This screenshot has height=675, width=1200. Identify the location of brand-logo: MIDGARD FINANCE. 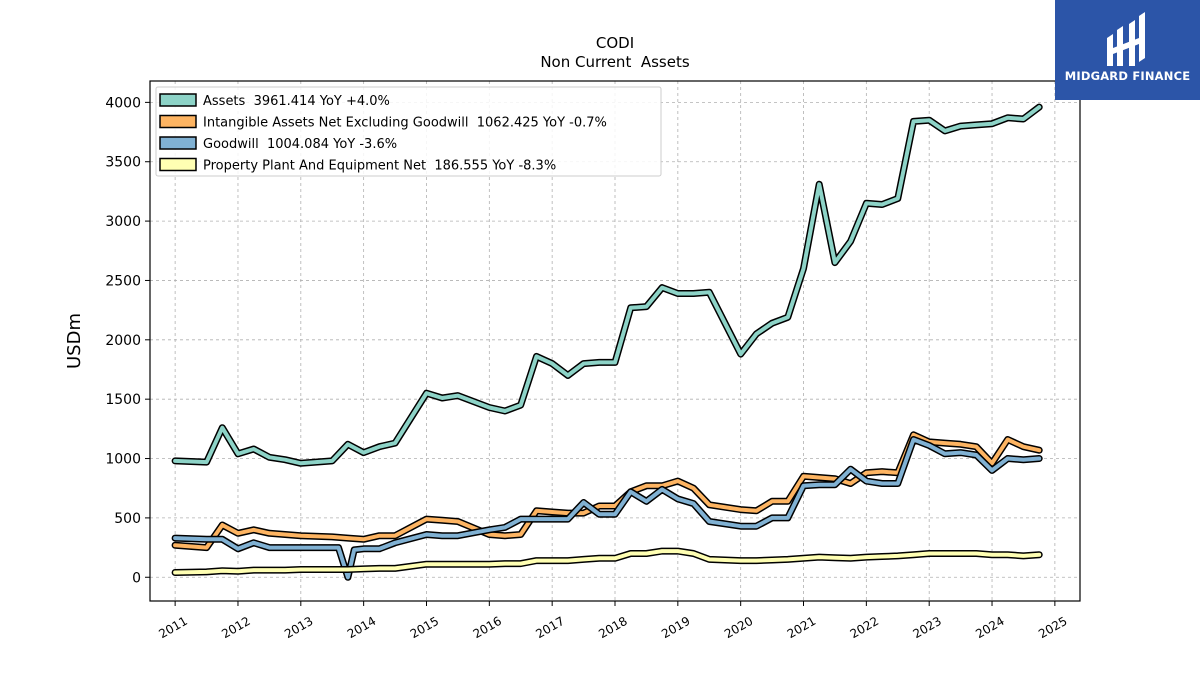
(1127, 50).